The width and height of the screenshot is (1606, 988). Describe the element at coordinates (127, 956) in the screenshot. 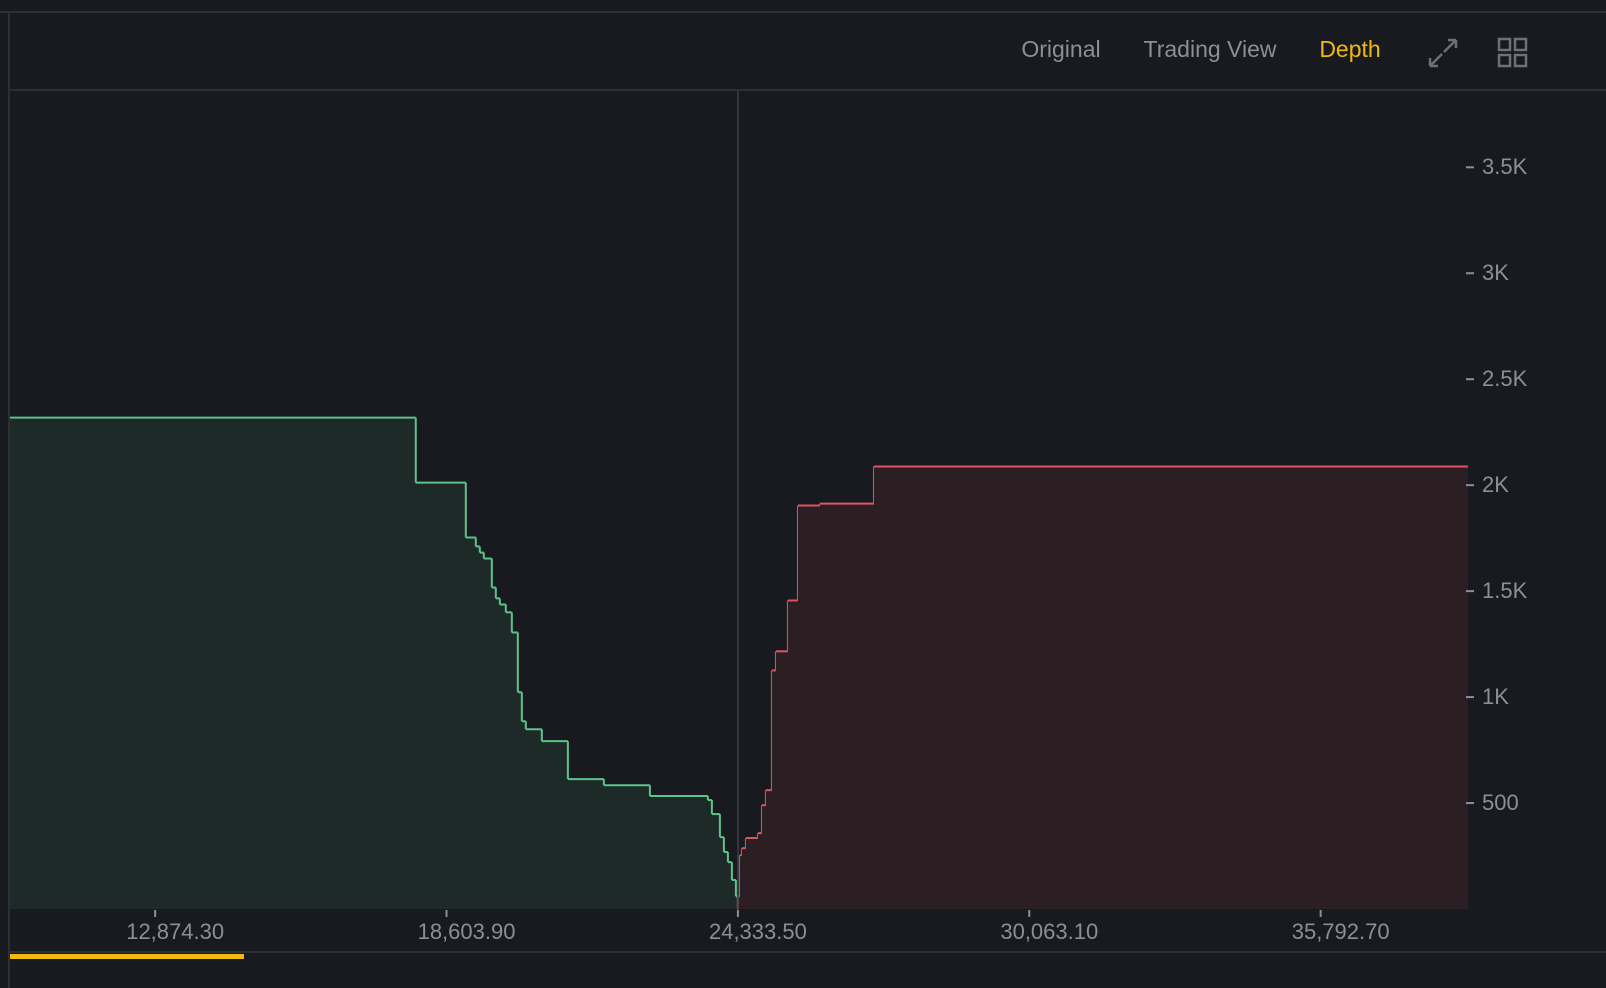

I see `active-tab-underline` at that location.